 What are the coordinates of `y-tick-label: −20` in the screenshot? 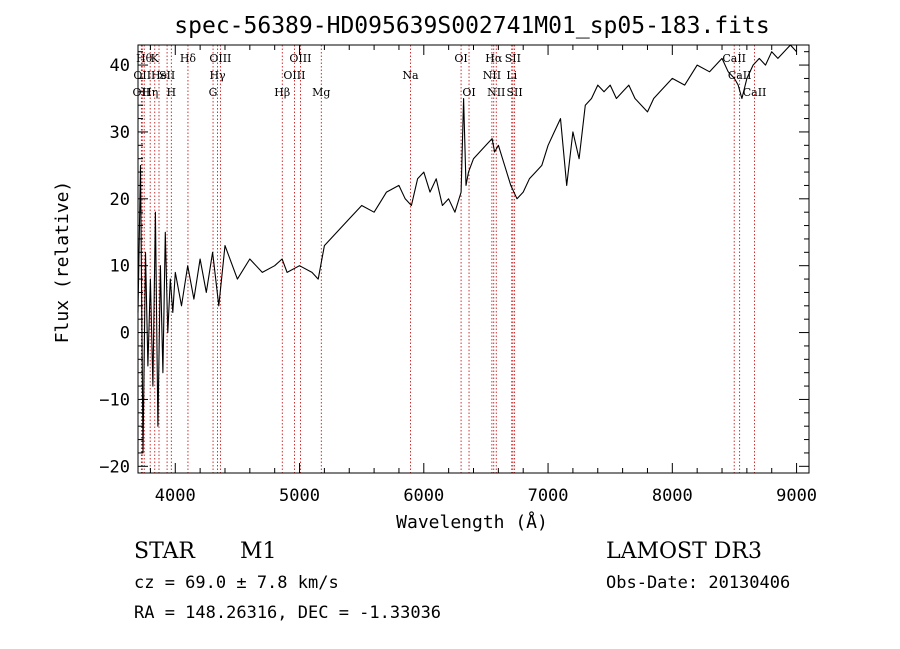 It's located at (114, 467).